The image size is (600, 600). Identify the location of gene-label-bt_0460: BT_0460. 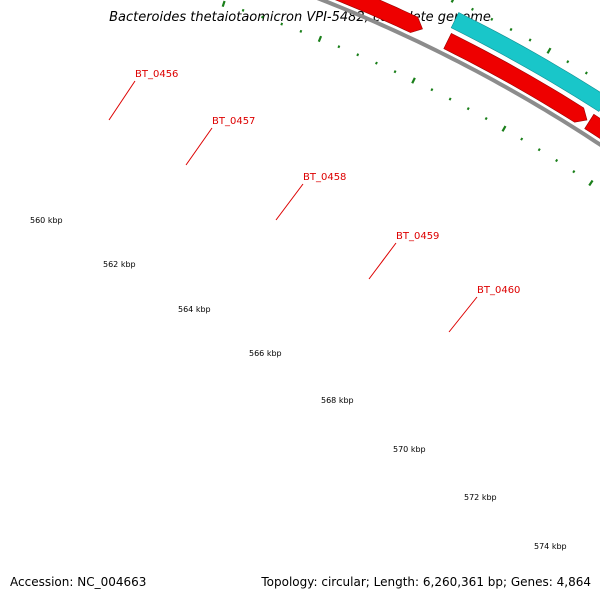
(498, 290).